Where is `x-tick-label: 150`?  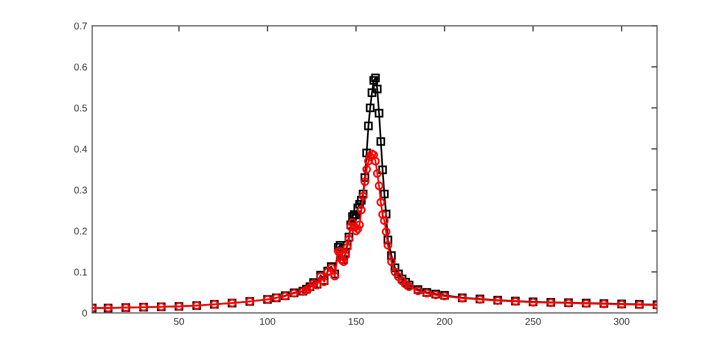
x-tick-label: 150 is located at coordinates (356, 321).